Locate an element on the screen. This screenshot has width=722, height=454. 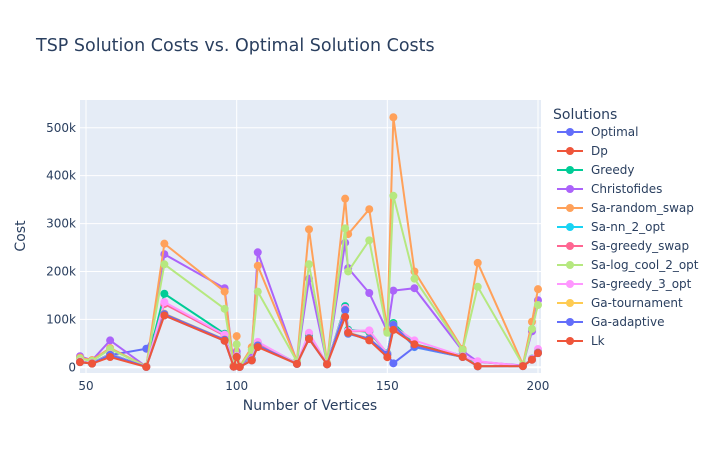
y-tick-label: 400k is located at coordinates (61, 176).